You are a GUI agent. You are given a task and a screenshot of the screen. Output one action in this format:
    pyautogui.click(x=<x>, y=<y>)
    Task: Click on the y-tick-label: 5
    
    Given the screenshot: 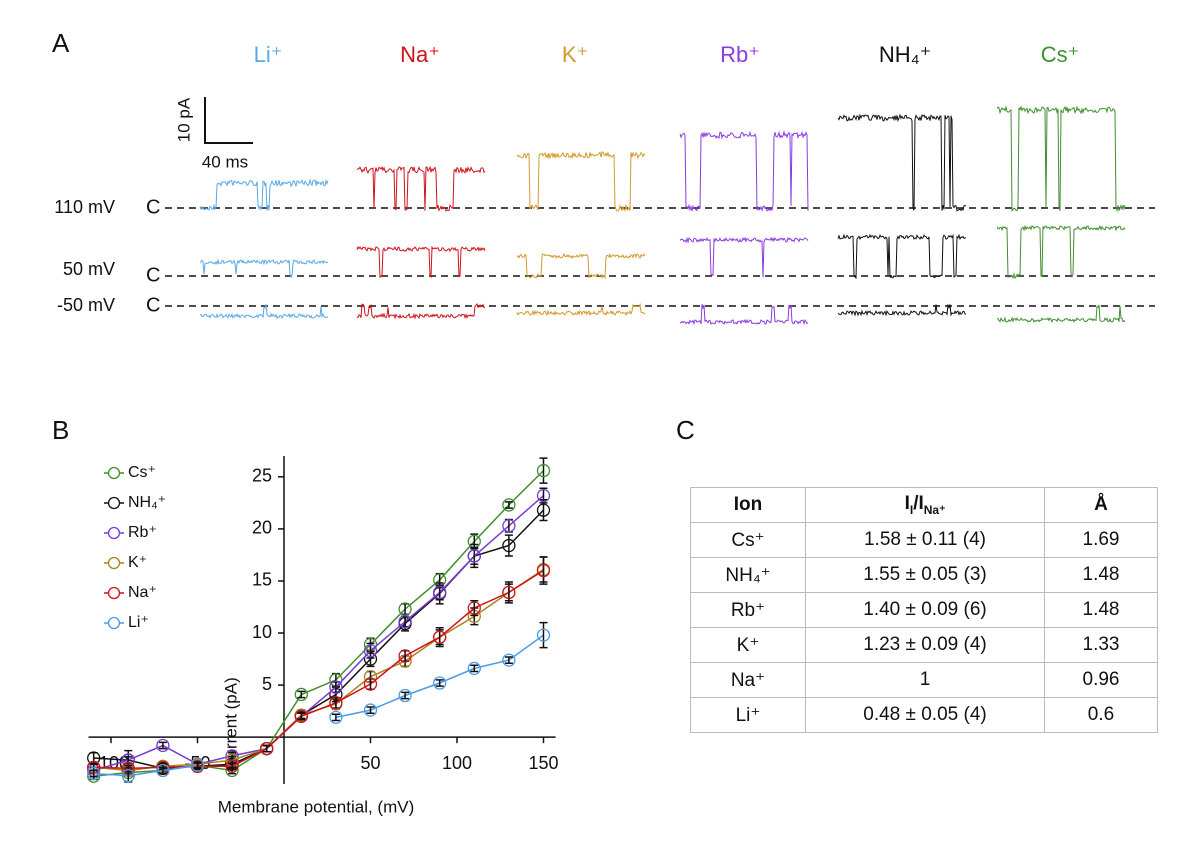 What is the action you would take?
    pyautogui.click(x=267, y=684)
    